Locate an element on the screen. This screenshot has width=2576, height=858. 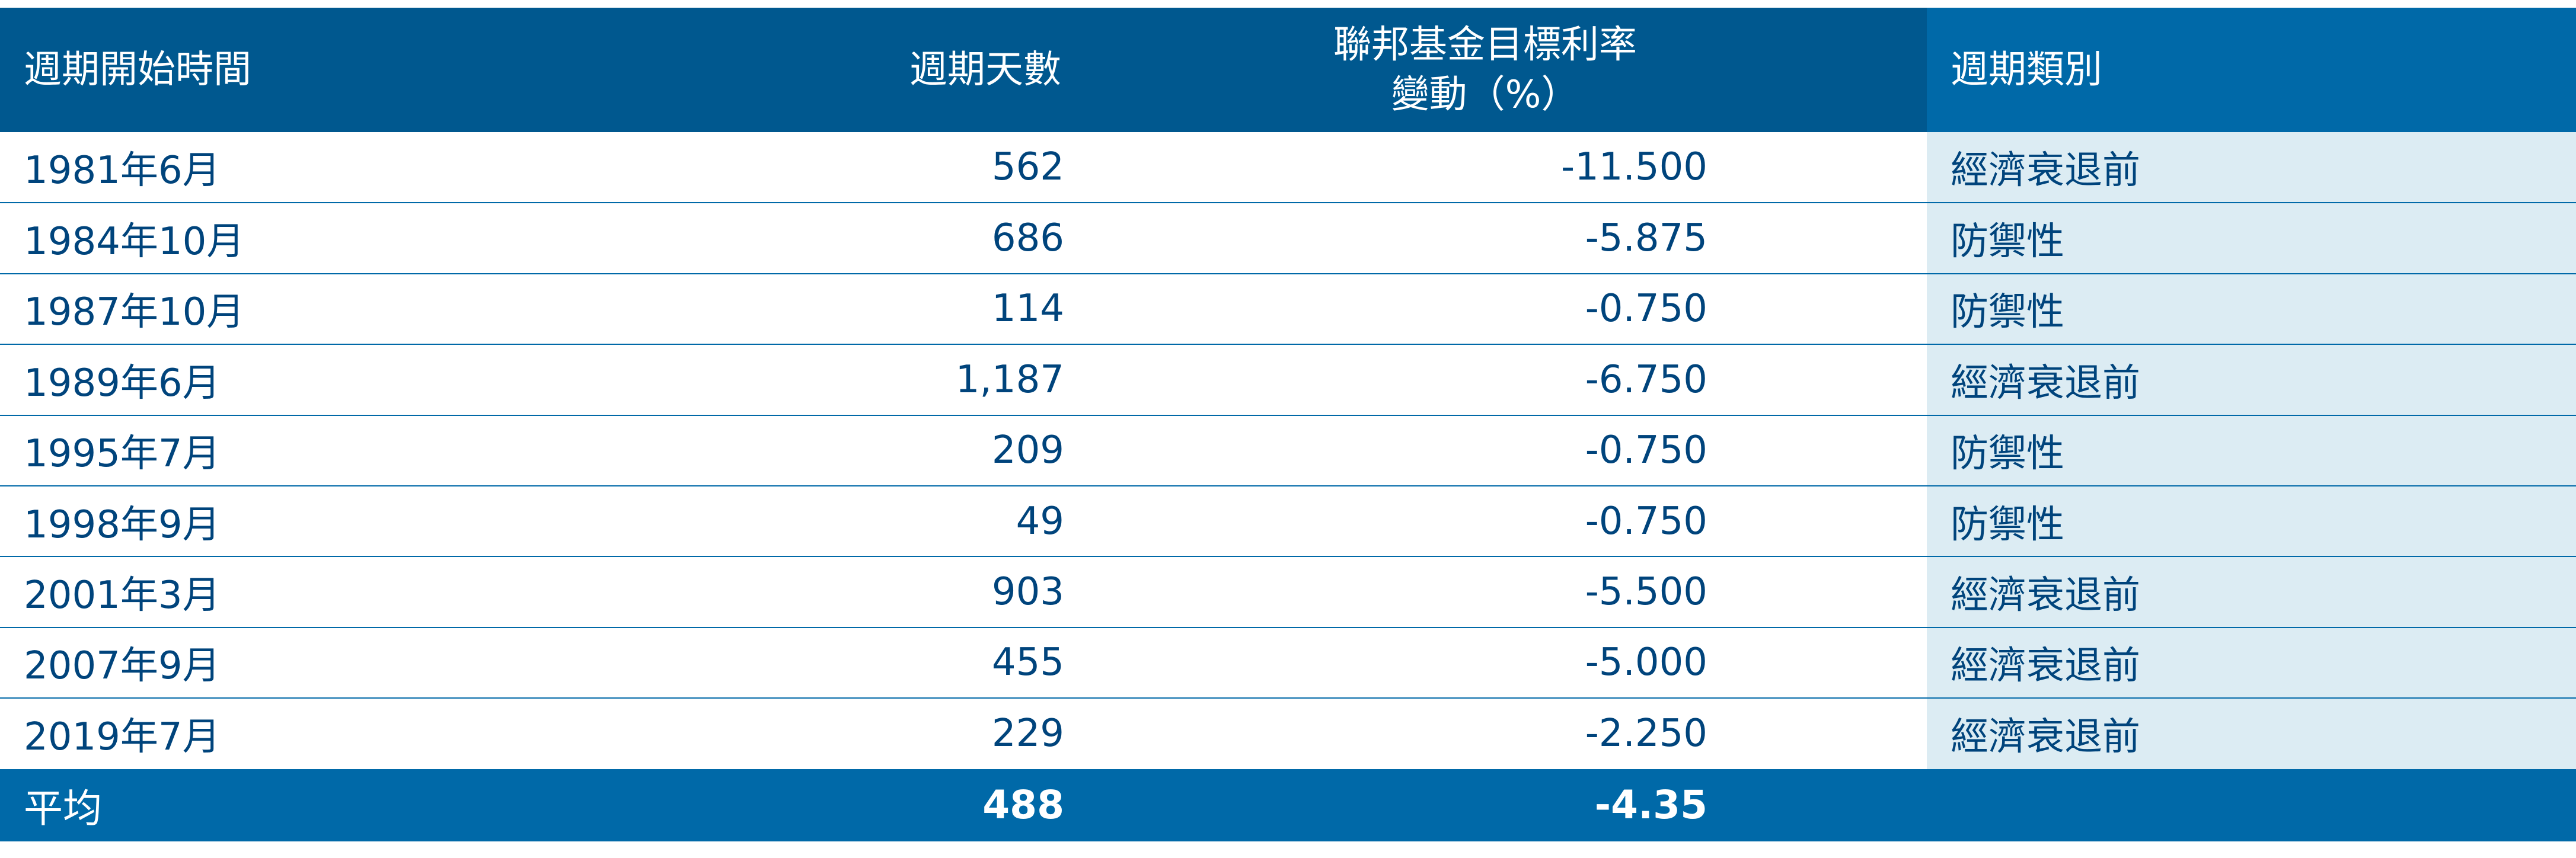
cell-start: 1984年10月 is located at coordinates (338, 238).